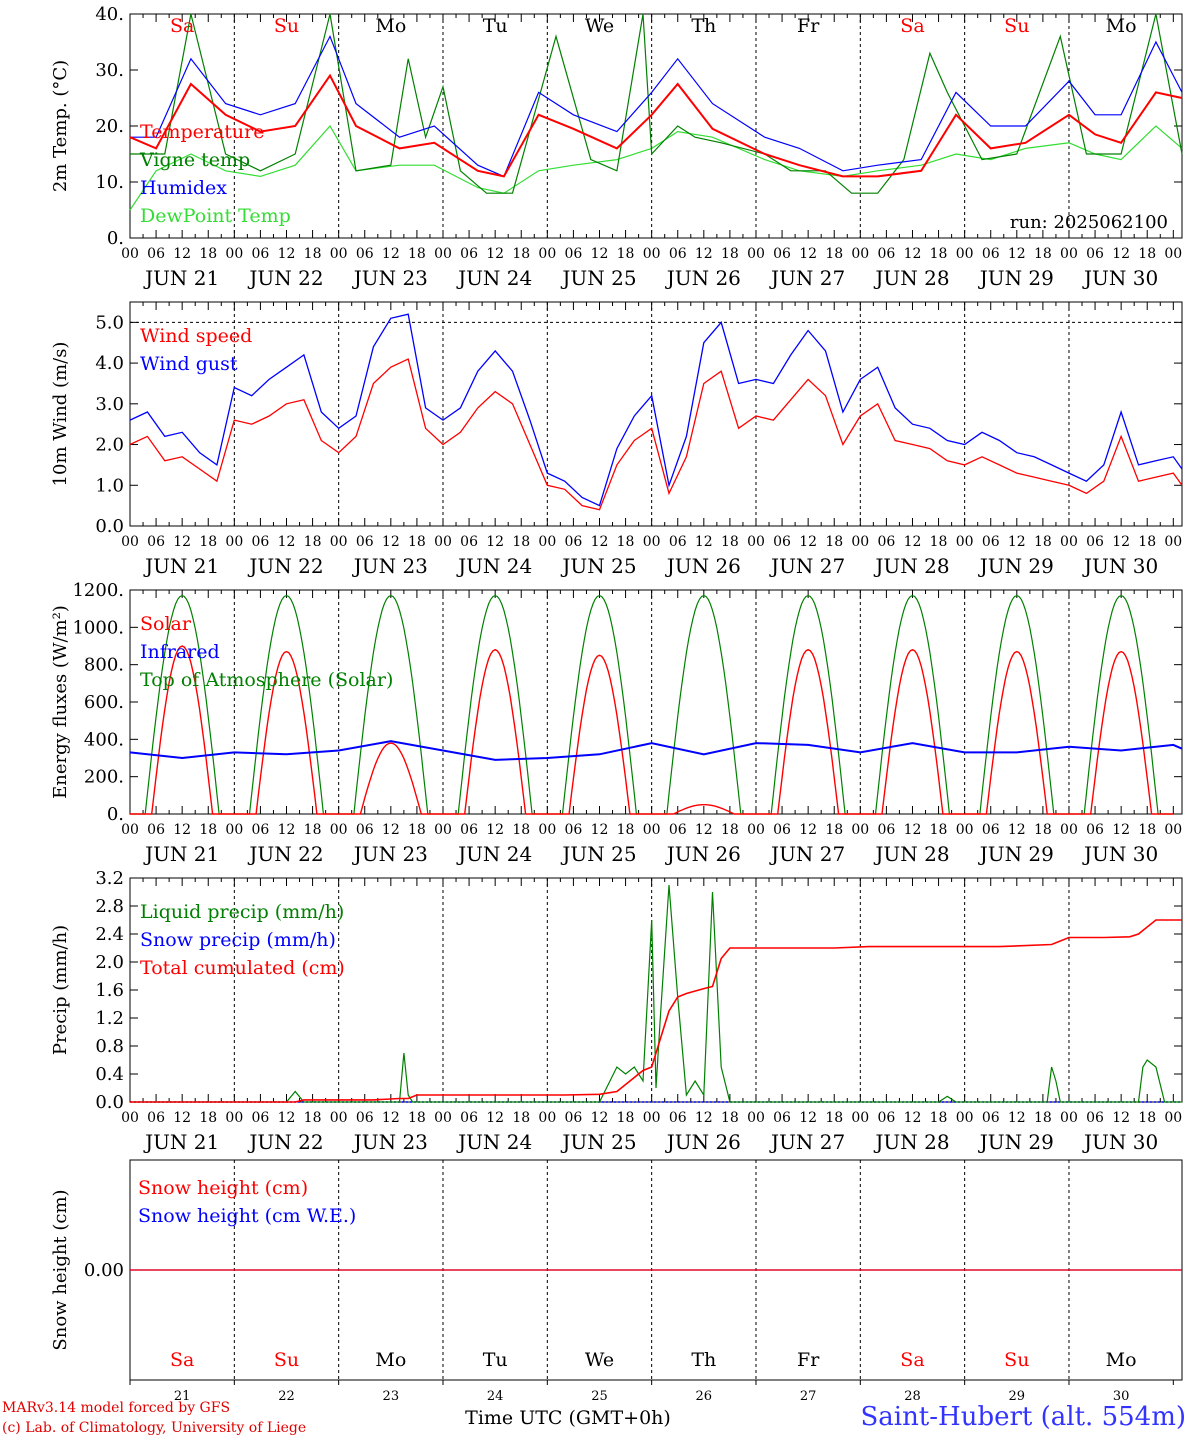 The height and width of the screenshot is (1440, 1194). What do you see at coordinates (599, 26) in the screenshot?
I see `weekday-label: We` at bounding box center [599, 26].